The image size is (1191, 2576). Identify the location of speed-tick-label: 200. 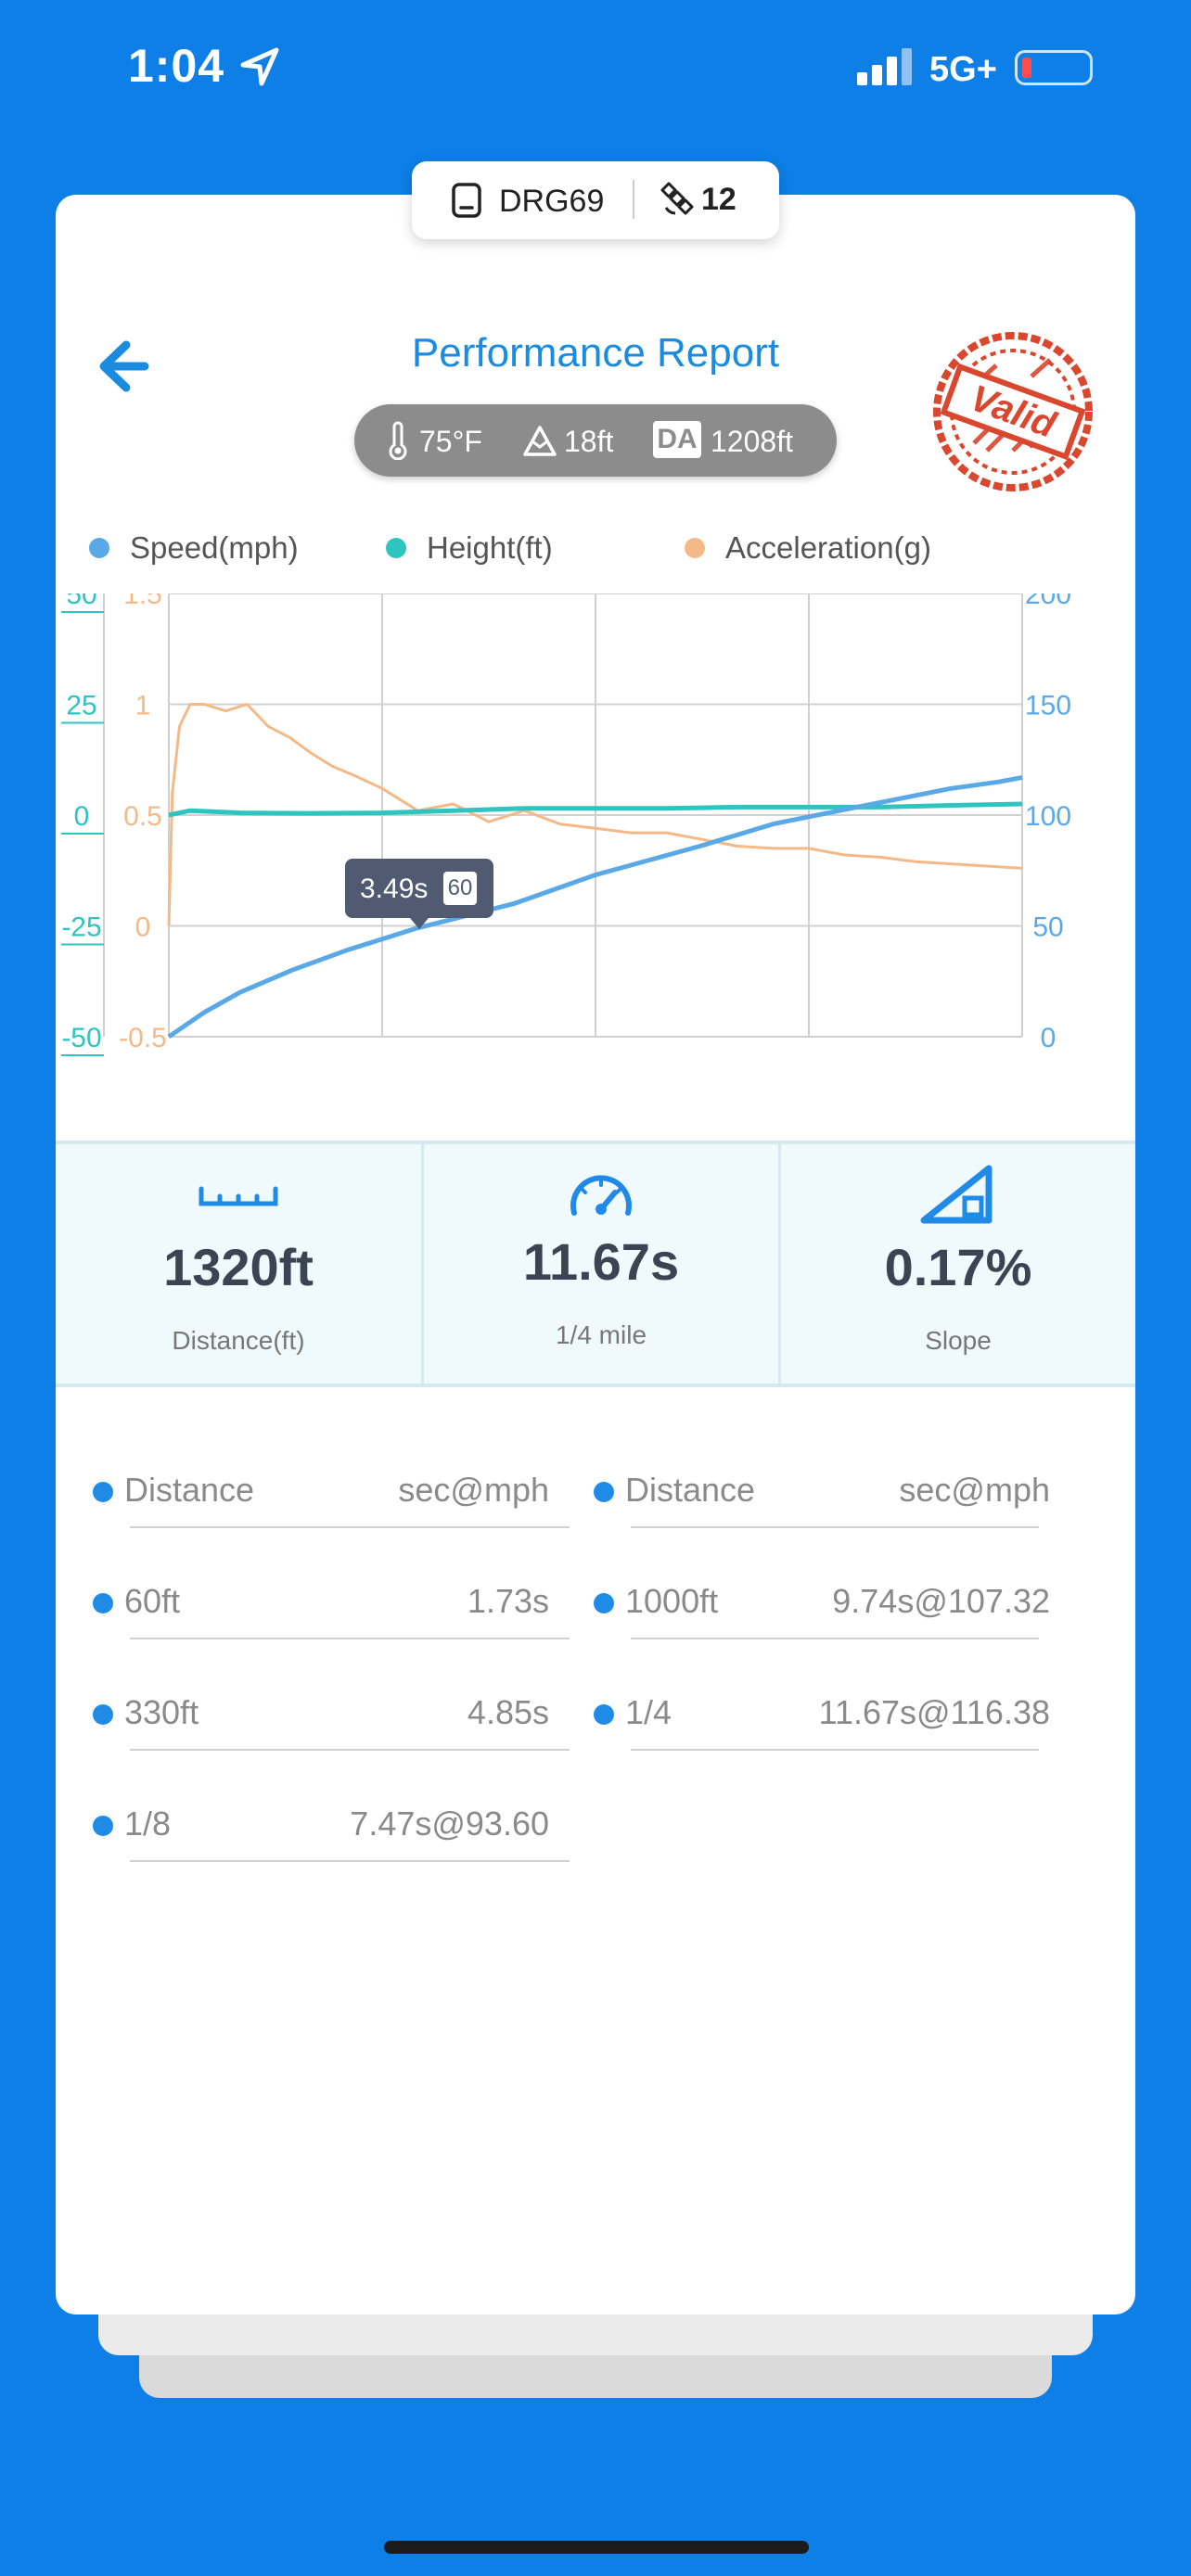
(1048, 602).